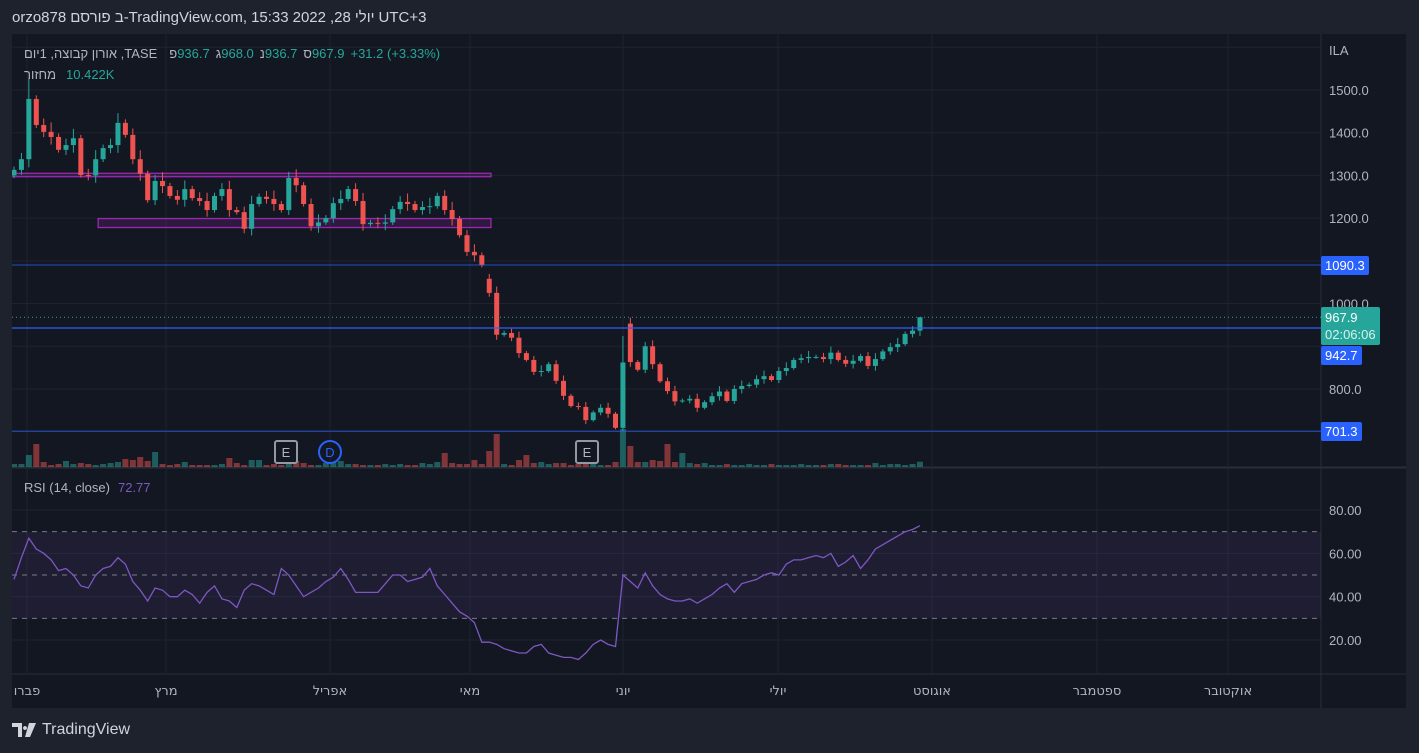 The width and height of the screenshot is (1419, 753). I want to click on price-tick-label: 1200.0, so click(1349, 218).